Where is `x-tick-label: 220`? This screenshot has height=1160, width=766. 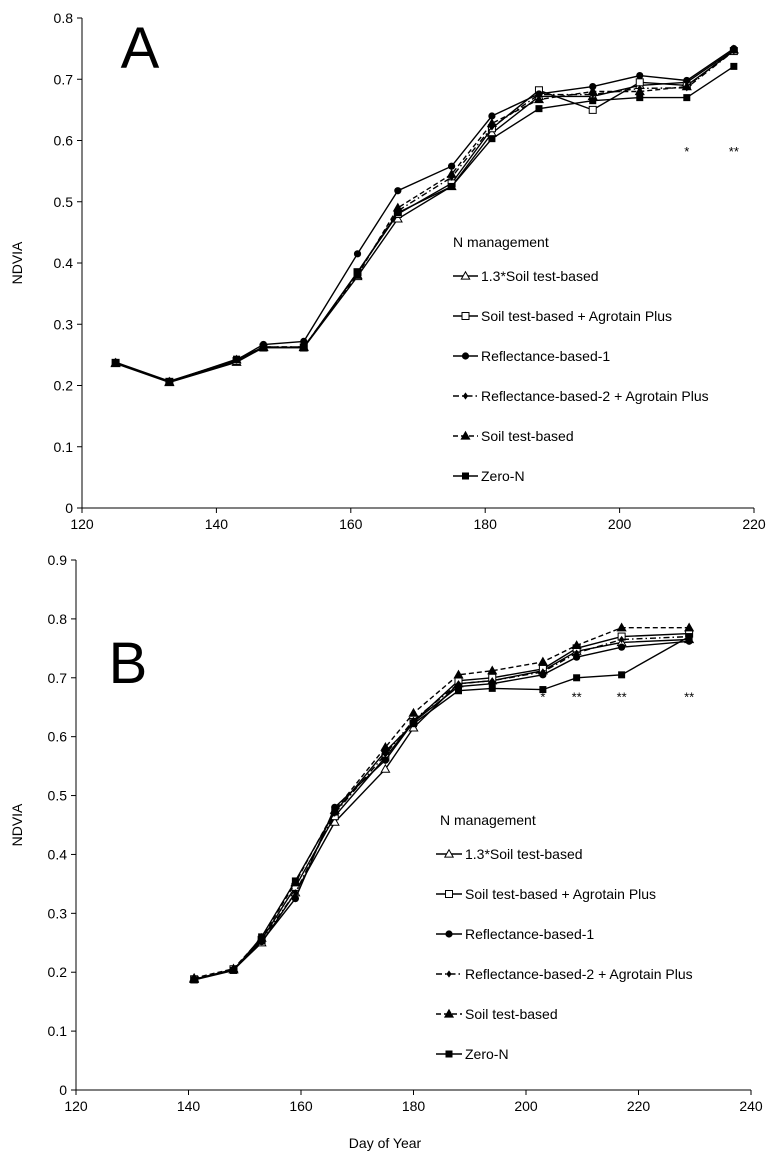
x-tick-label: 220 is located at coordinates (639, 1106).